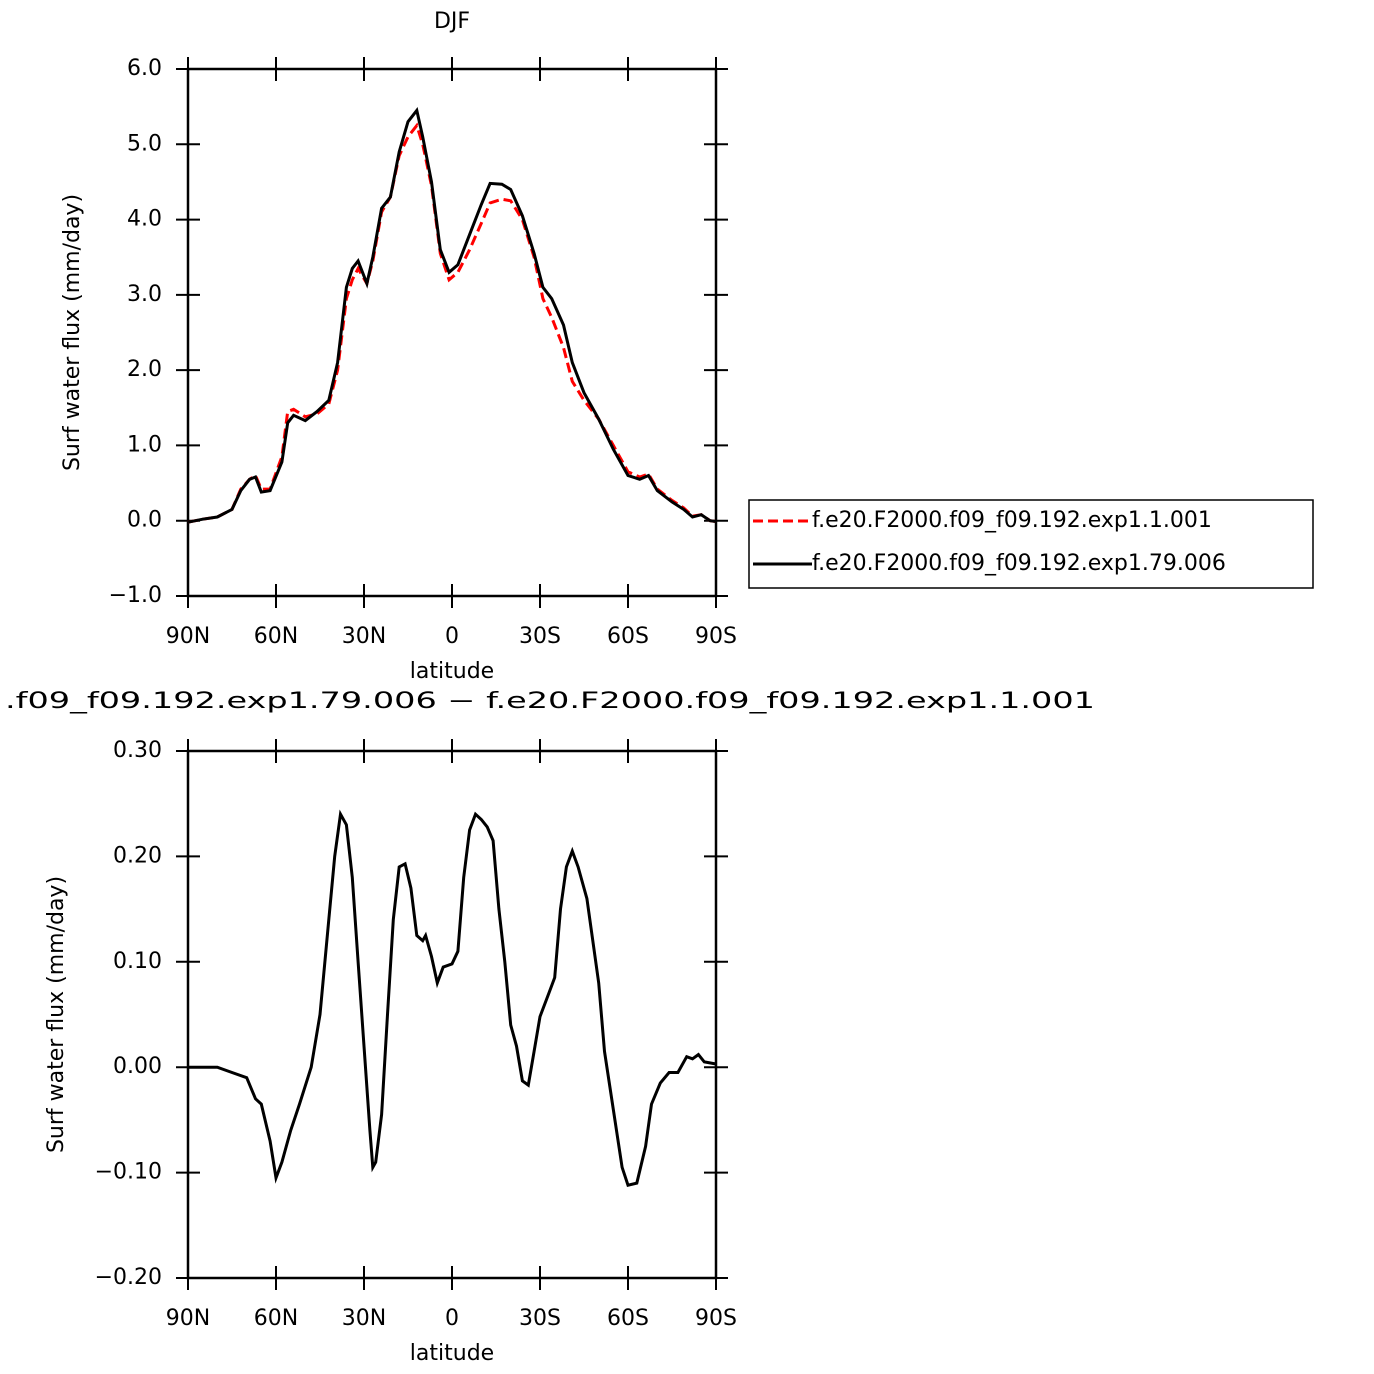 Image resolution: width=1374 pixels, height=1374 pixels. Describe the element at coordinates (137, 1066) in the screenshot. I see `y-tick-label: 0.00` at that location.